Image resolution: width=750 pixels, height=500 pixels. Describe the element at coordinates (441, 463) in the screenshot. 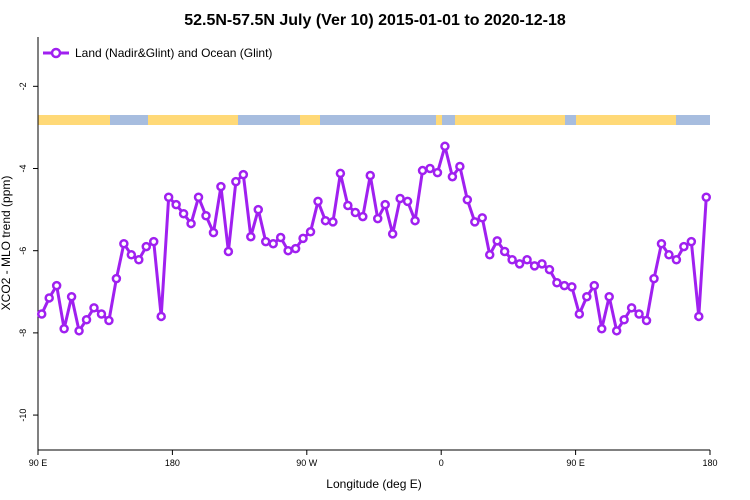

I see `x-tick-label: 0` at that location.